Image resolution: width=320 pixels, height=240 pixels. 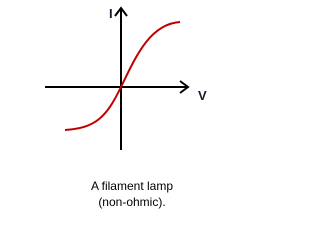 What do you see at coordinates (184, 87) in the screenshot?
I see `x-axis-arrow` at bounding box center [184, 87].